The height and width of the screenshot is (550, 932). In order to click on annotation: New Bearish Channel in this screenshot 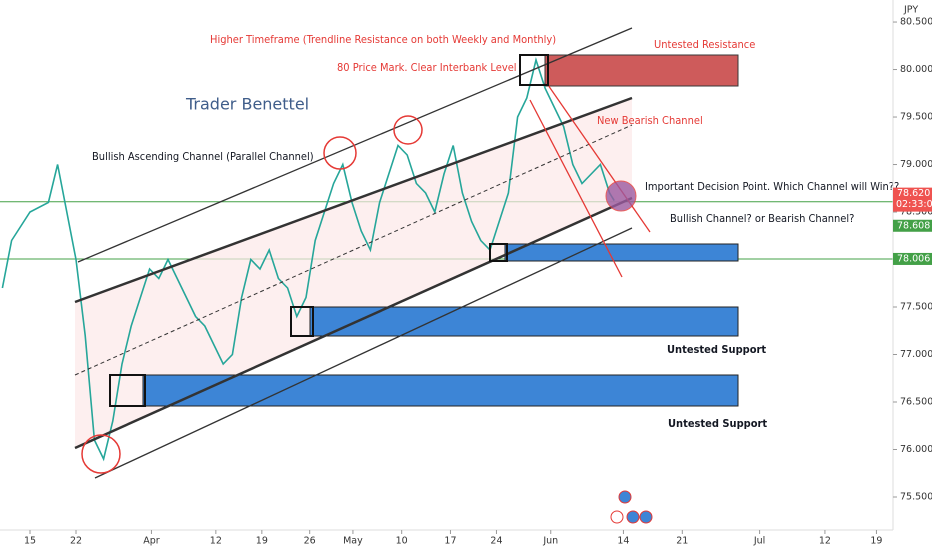, I will do `click(650, 120)`.